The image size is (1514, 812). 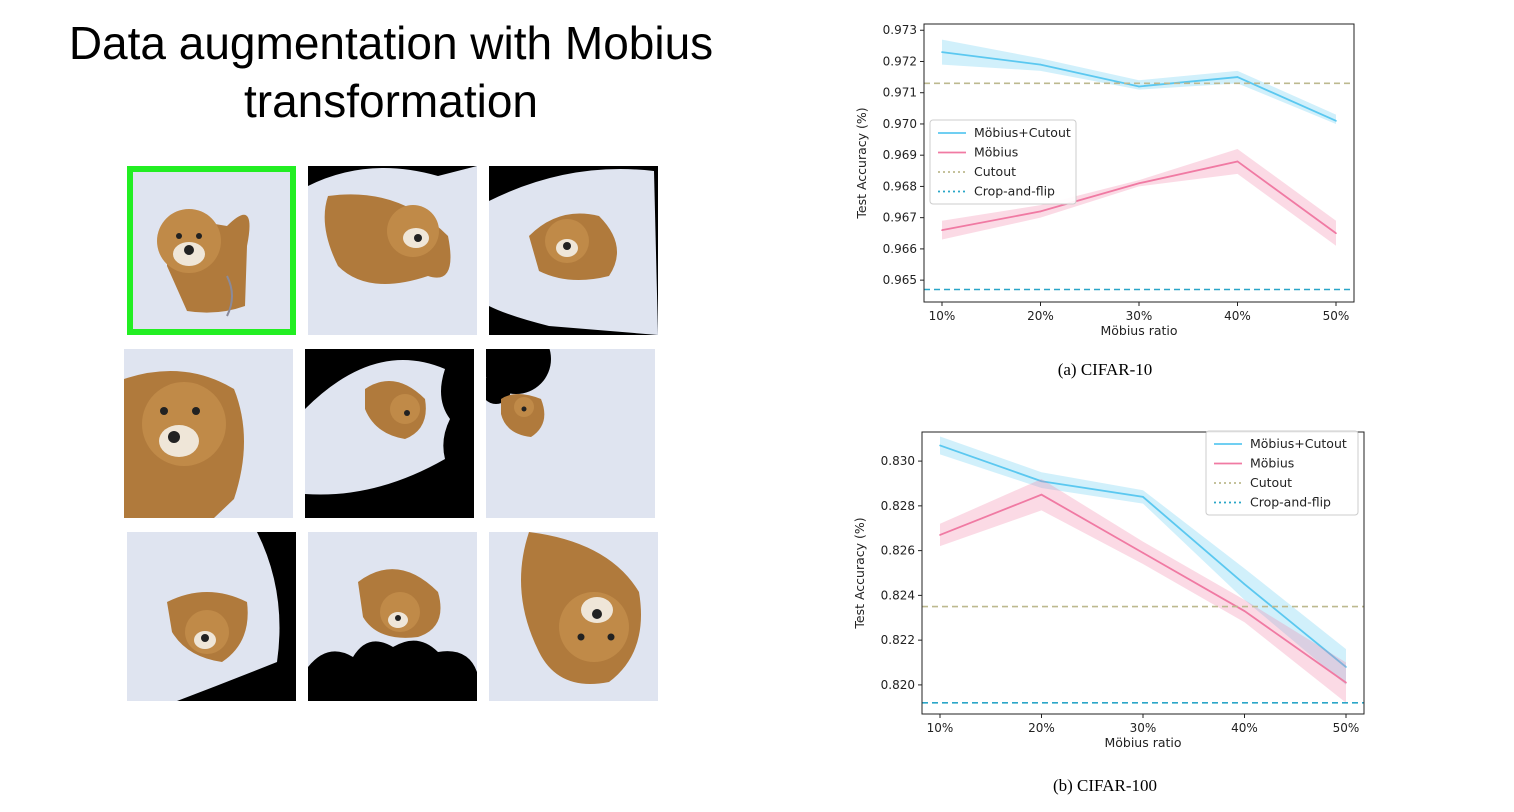 I want to click on y-tick-label: 0.822, so click(x=898, y=640).